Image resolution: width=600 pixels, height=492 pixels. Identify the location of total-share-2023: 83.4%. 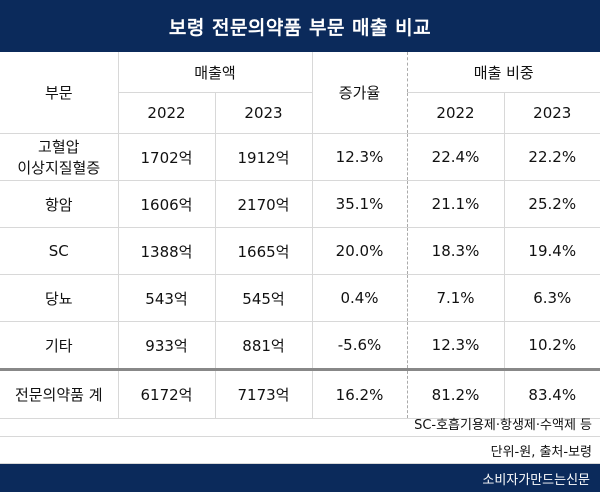
(552, 393).